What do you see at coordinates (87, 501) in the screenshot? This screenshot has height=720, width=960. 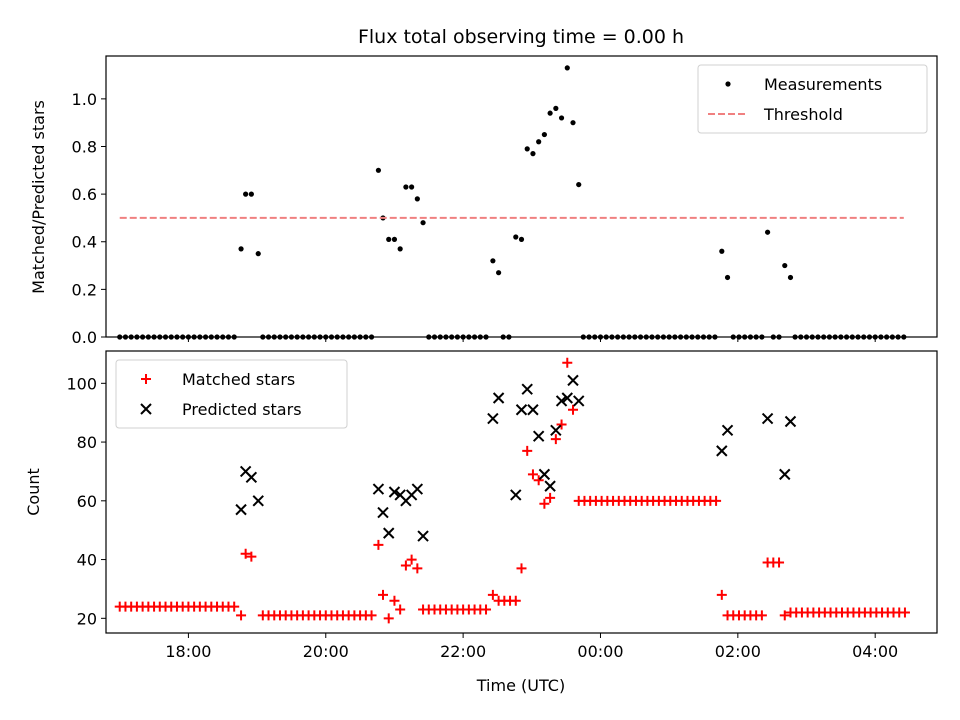 I see `y-tick-label: 60` at bounding box center [87, 501].